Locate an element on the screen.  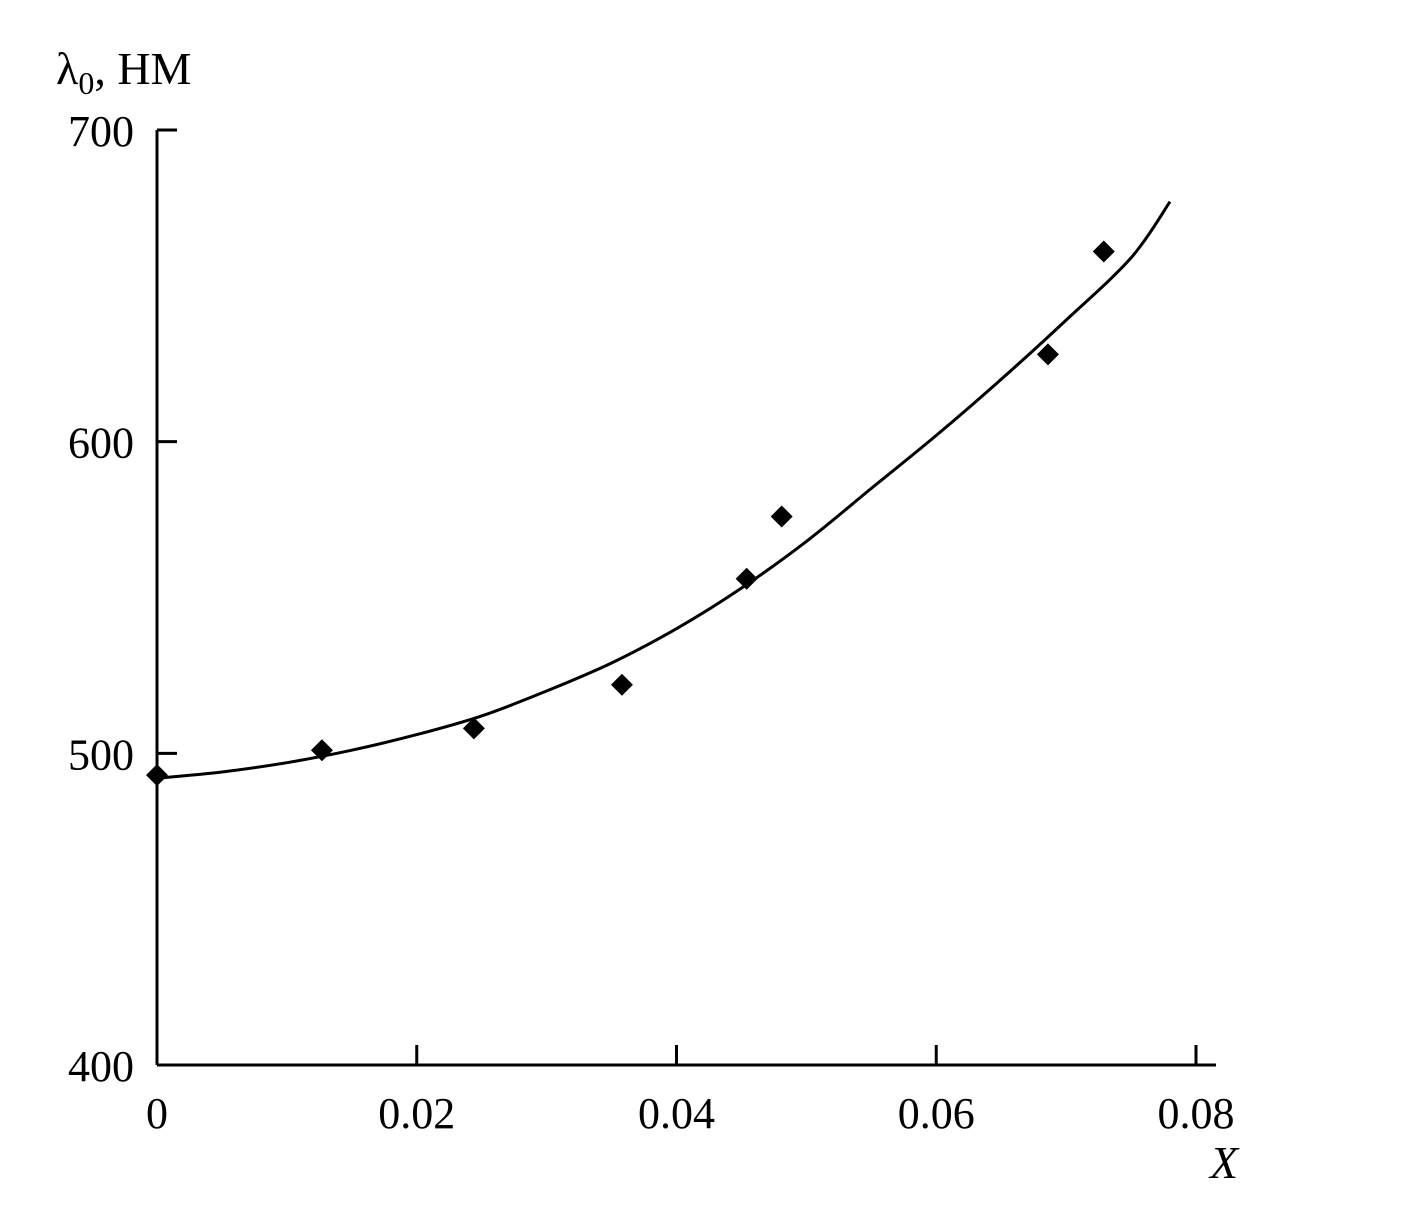
x-tick-label-2: 0.04 is located at coordinates (676, 1113).